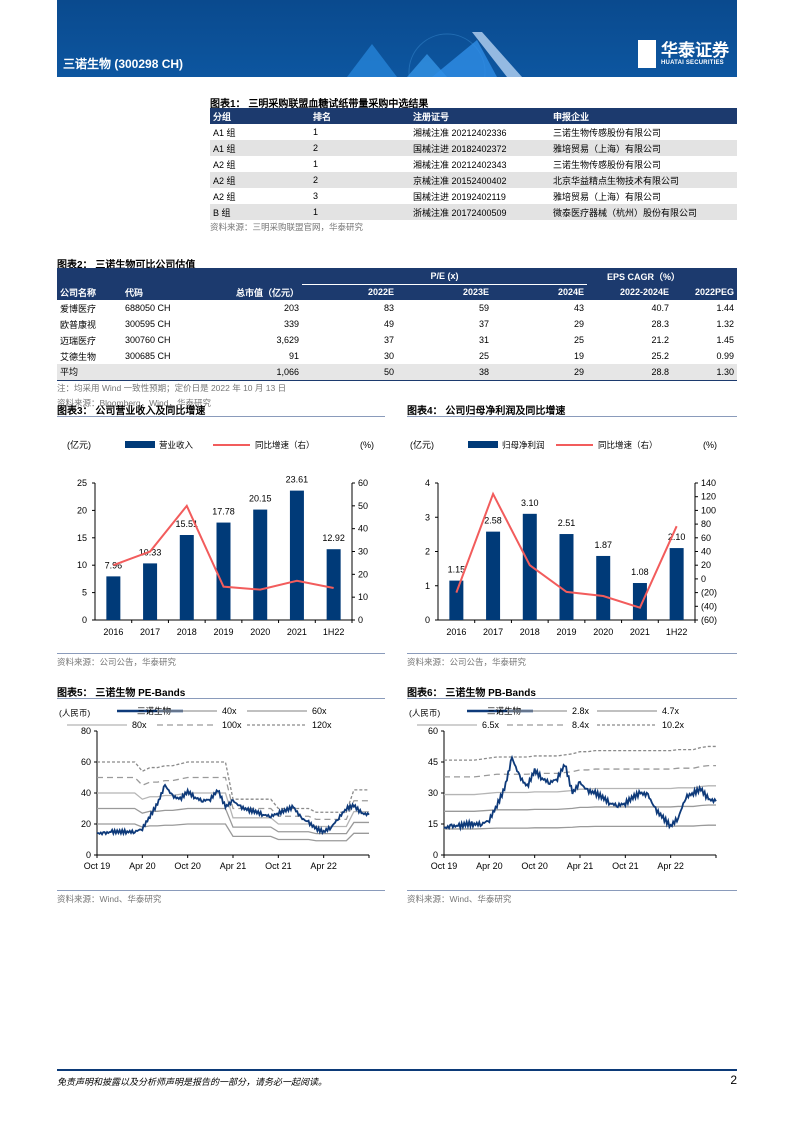 This screenshot has width=793, height=1122. I want to click on chart-title: 图表6： 三诺生物 PB-Bands, so click(471, 693).